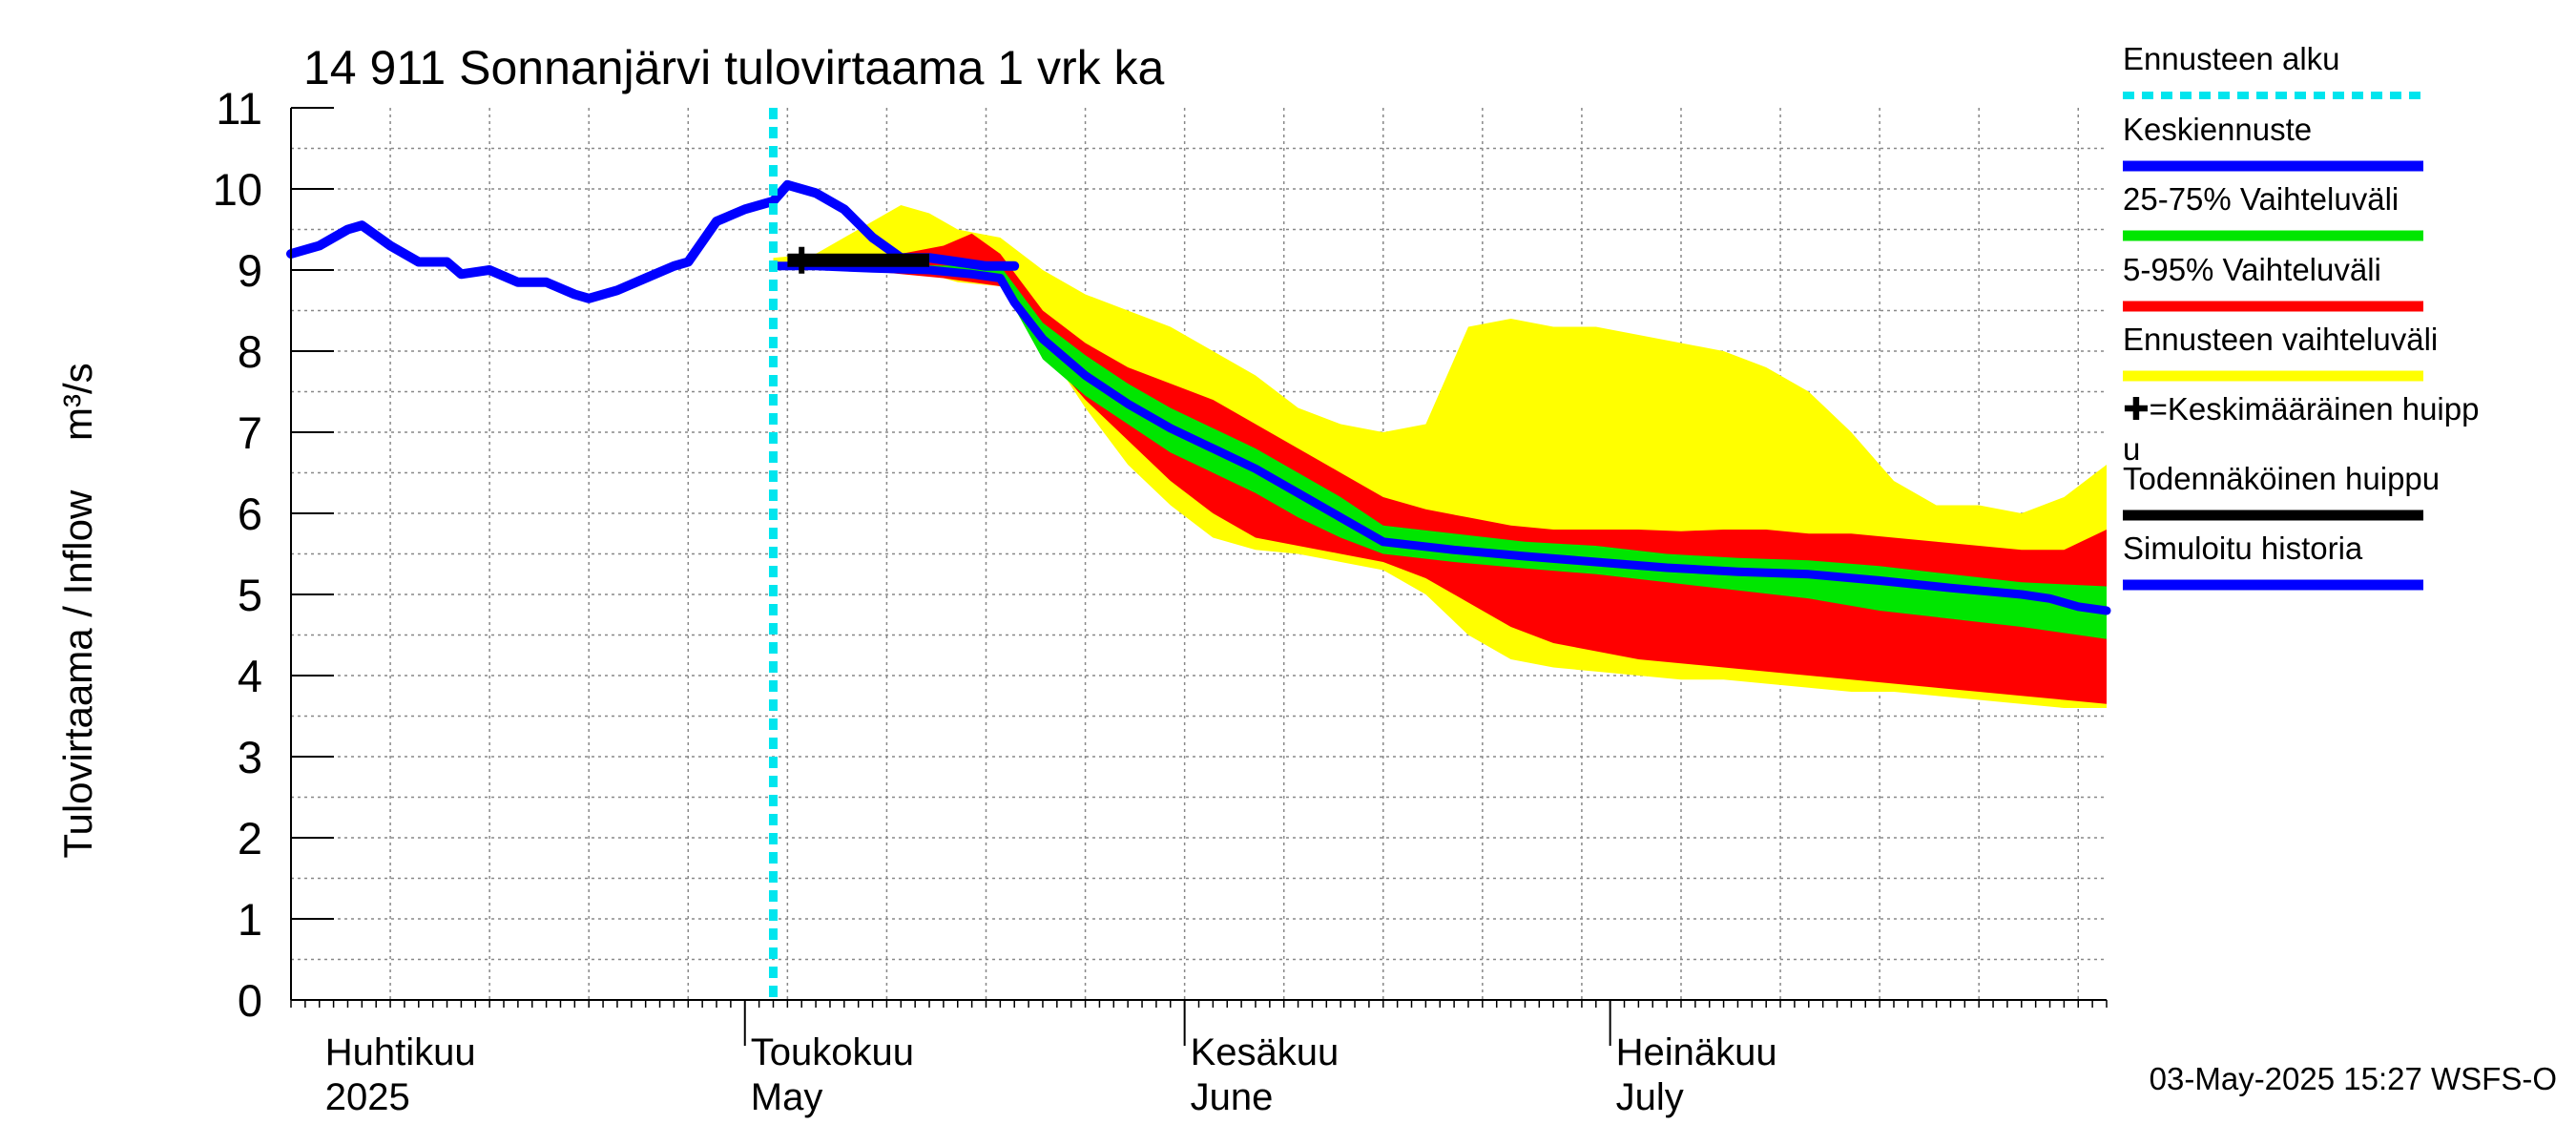 The image size is (2576, 1145). Describe the element at coordinates (250, 757) in the screenshot. I see `y-tick-label: 3` at that location.